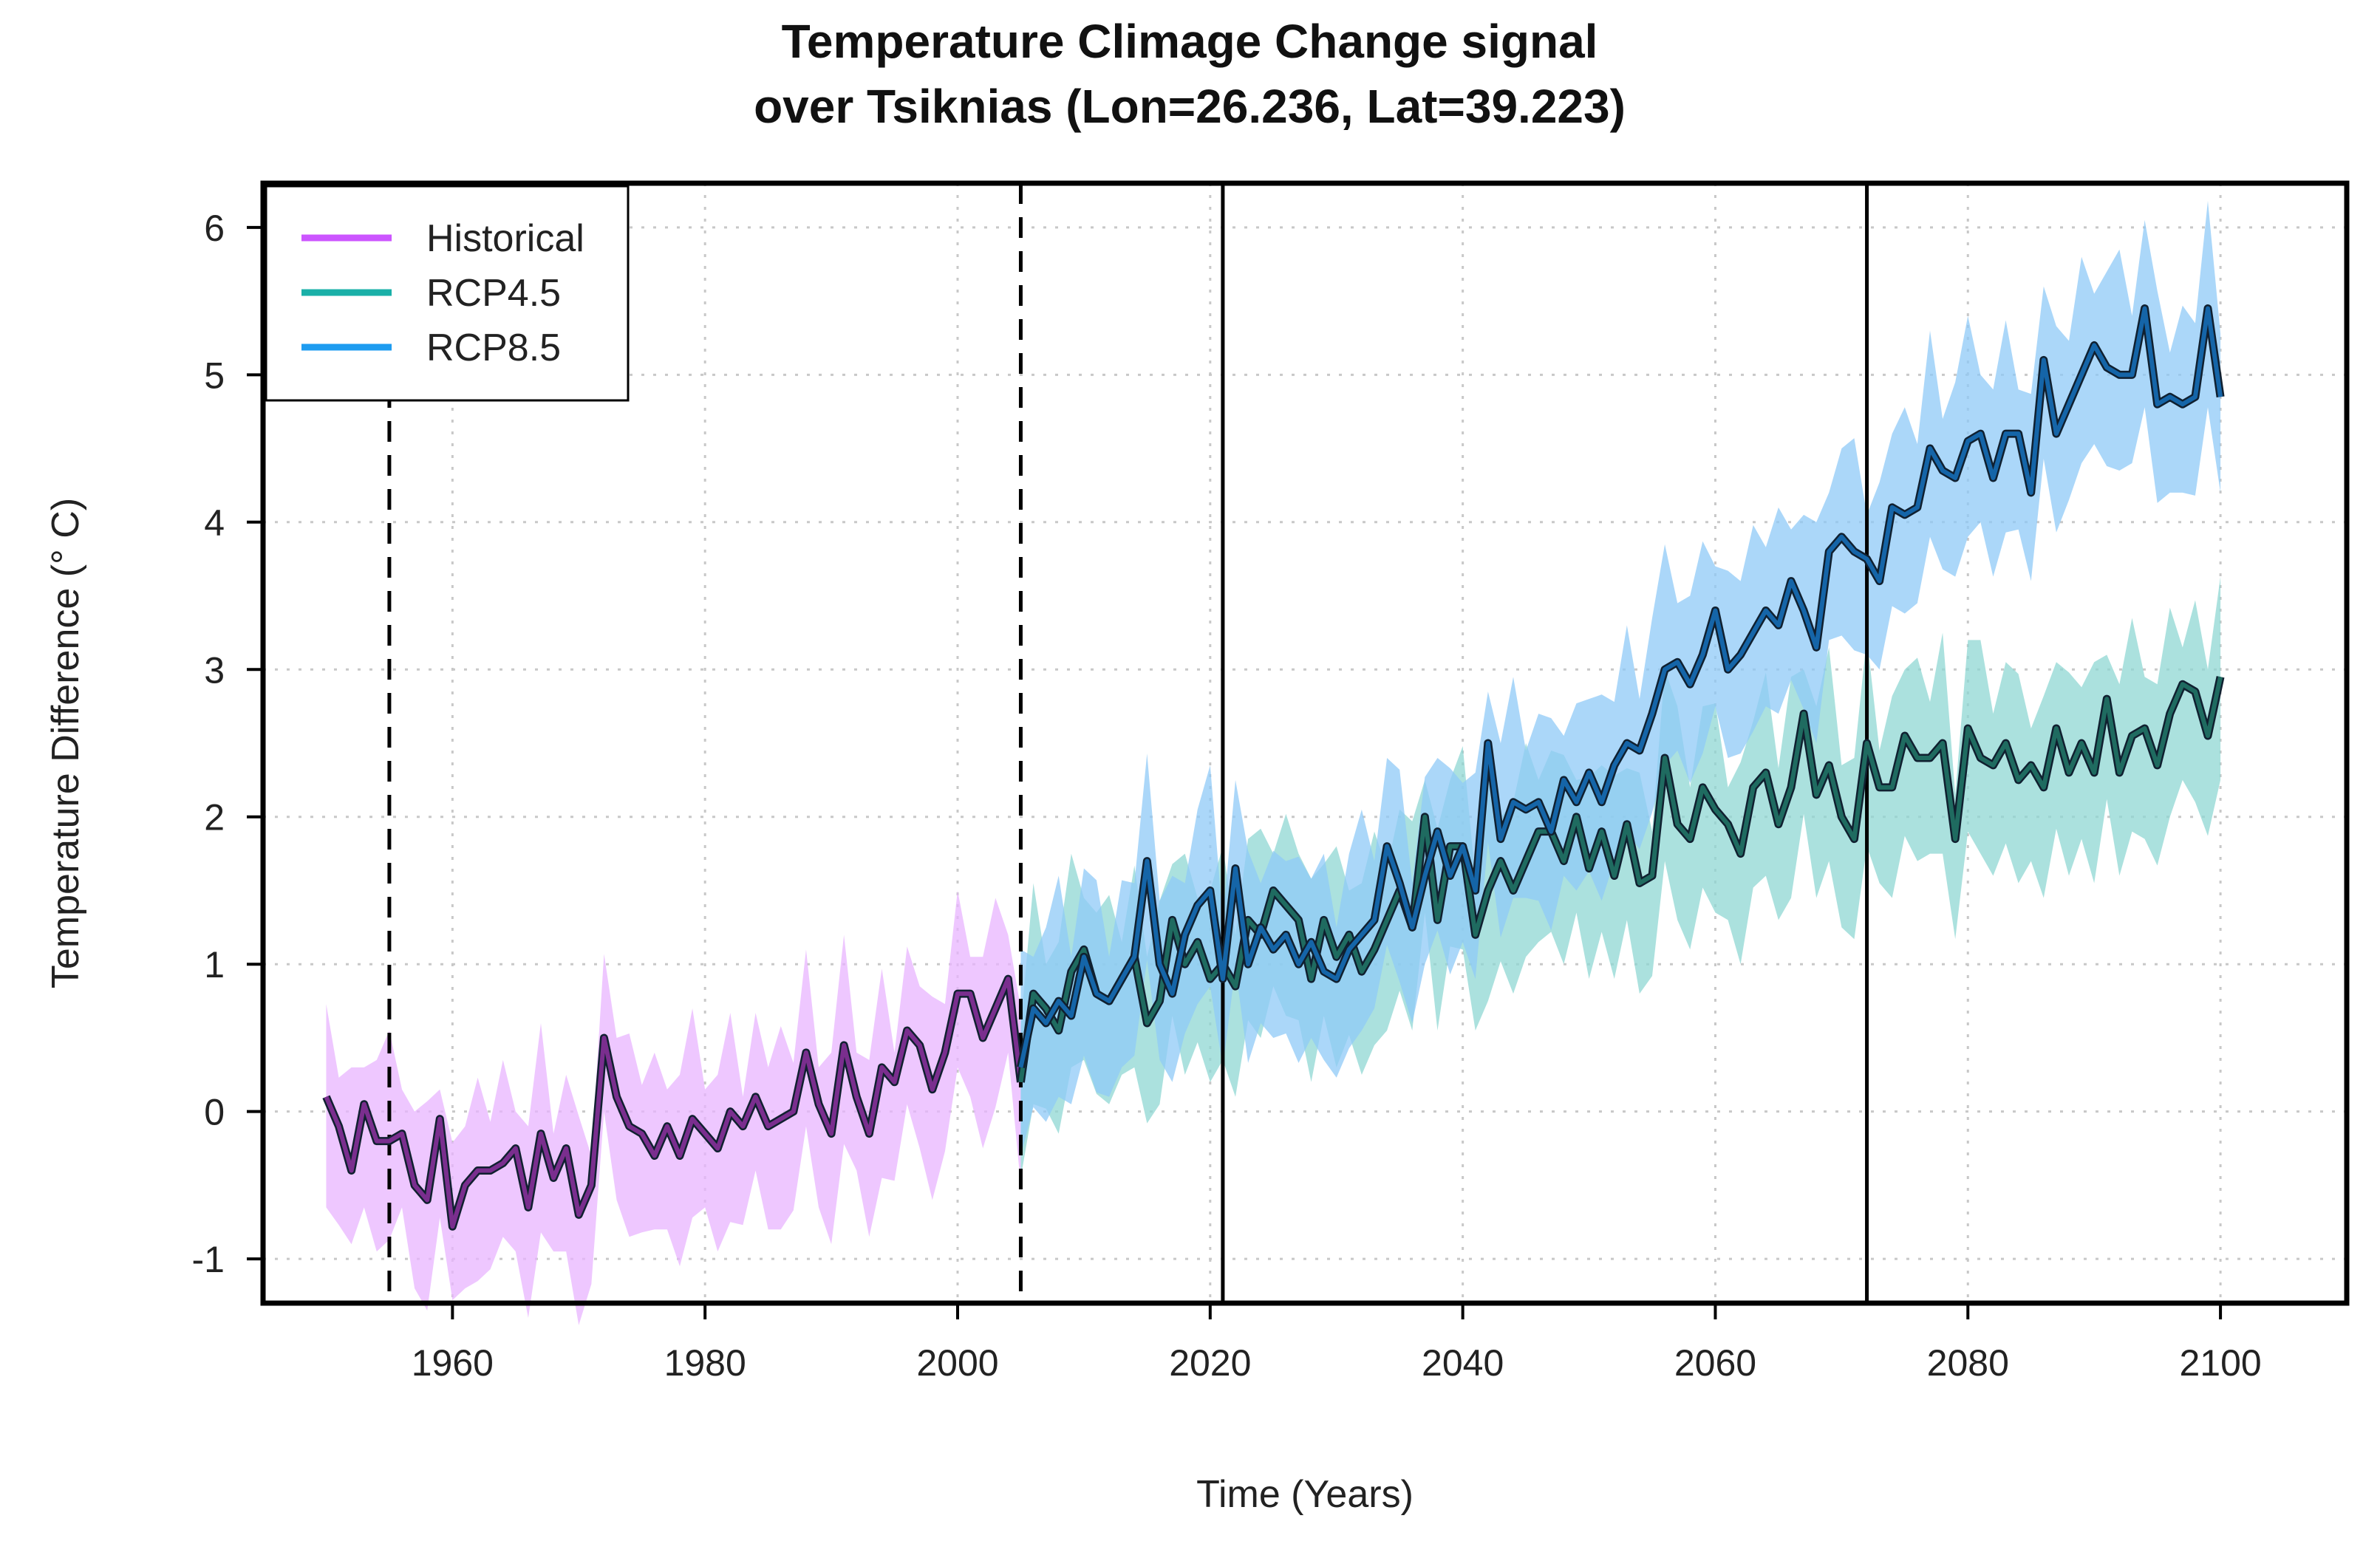 The image size is (2380, 1541). What do you see at coordinates (493, 348) in the screenshot?
I see `legend-label-rcp85: RCP8.5` at bounding box center [493, 348].